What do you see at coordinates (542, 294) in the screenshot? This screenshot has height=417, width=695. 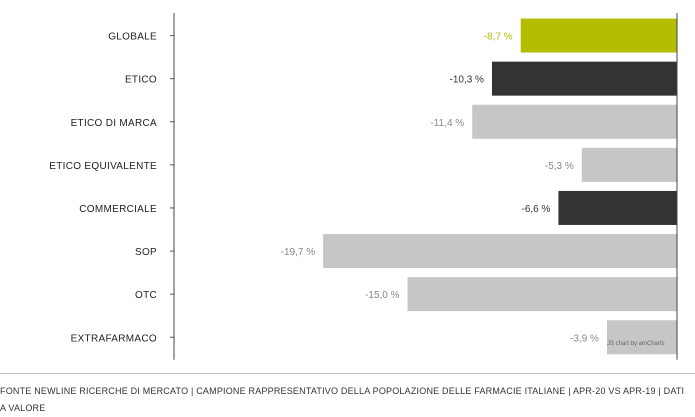 I see `bar-otc` at bounding box center [542, 294].